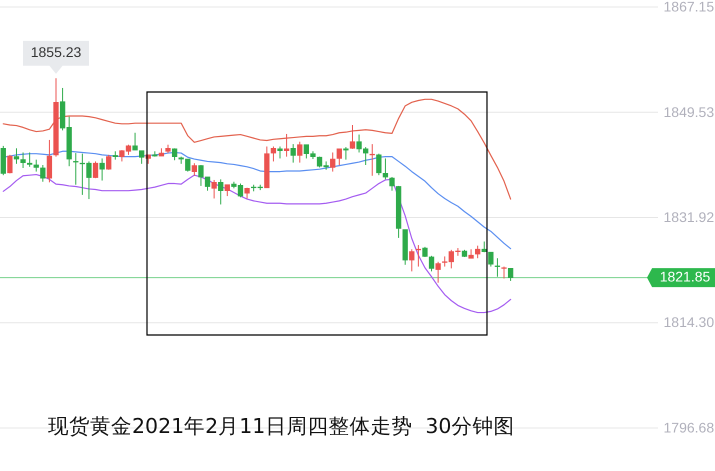 The width and height of the screenshot is (715, 471). What do you see at coordinates (281, 426) in the screenshot?
I see `text: 现货黄金2021年2月11日周四整体走势 30分钟图` at bounding box center [281, 426].